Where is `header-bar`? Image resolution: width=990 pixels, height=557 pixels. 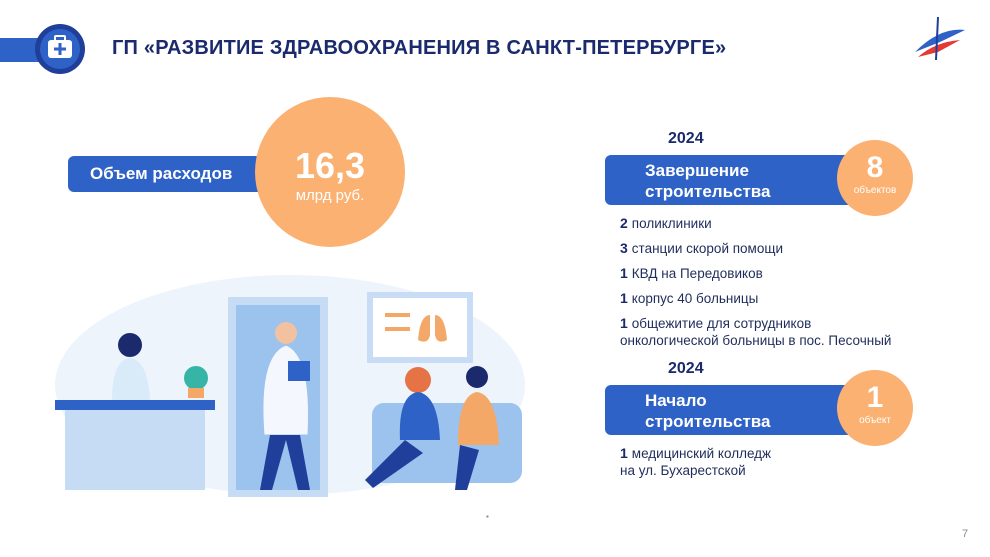 header-bar is located at coordinates (20, 50).